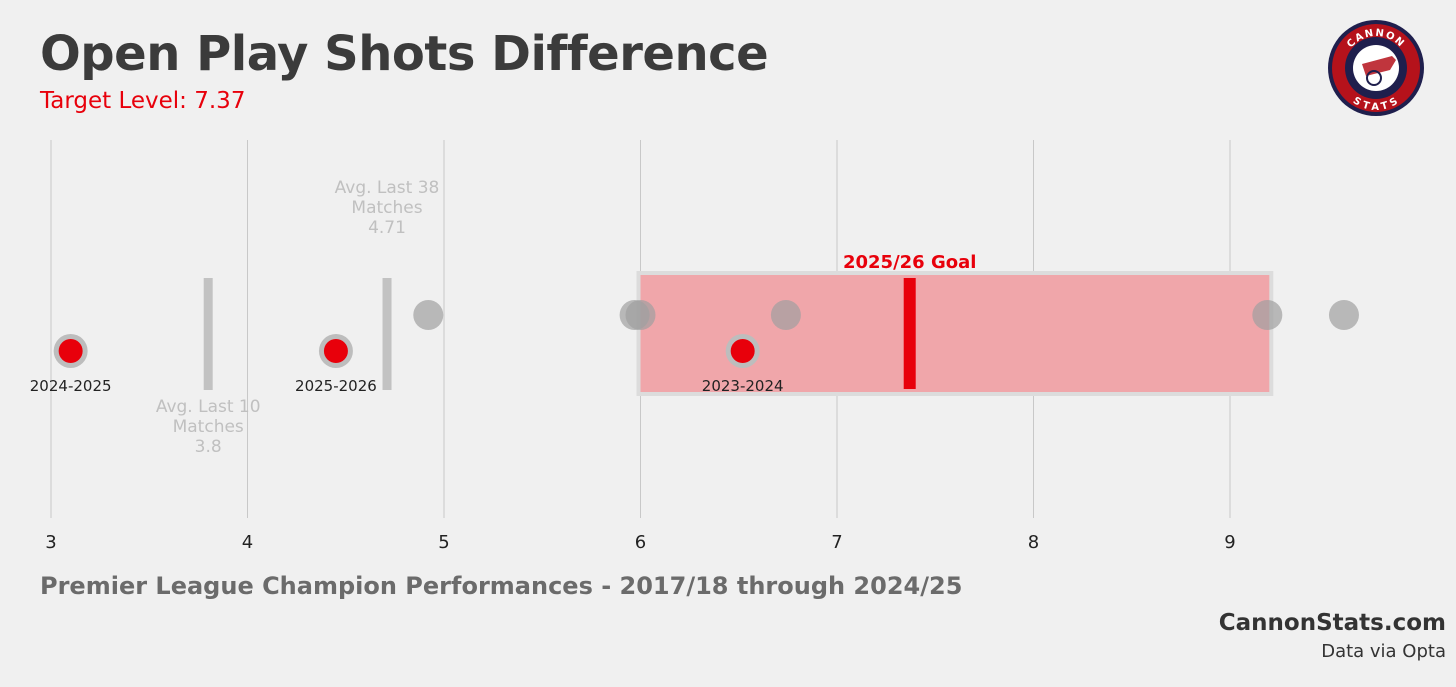 This screenshot has width=1456, height=687. I want to click on average-label: Avg. Last 10, so click(208, 407).